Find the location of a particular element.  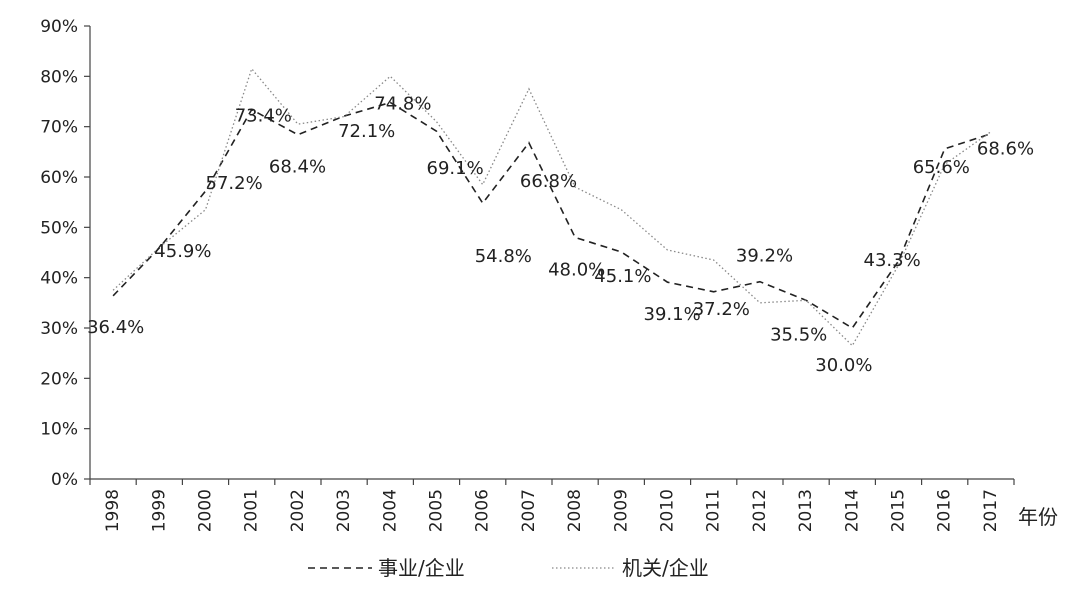

y-tick-label: 90% is located at coordinates (59, 27).